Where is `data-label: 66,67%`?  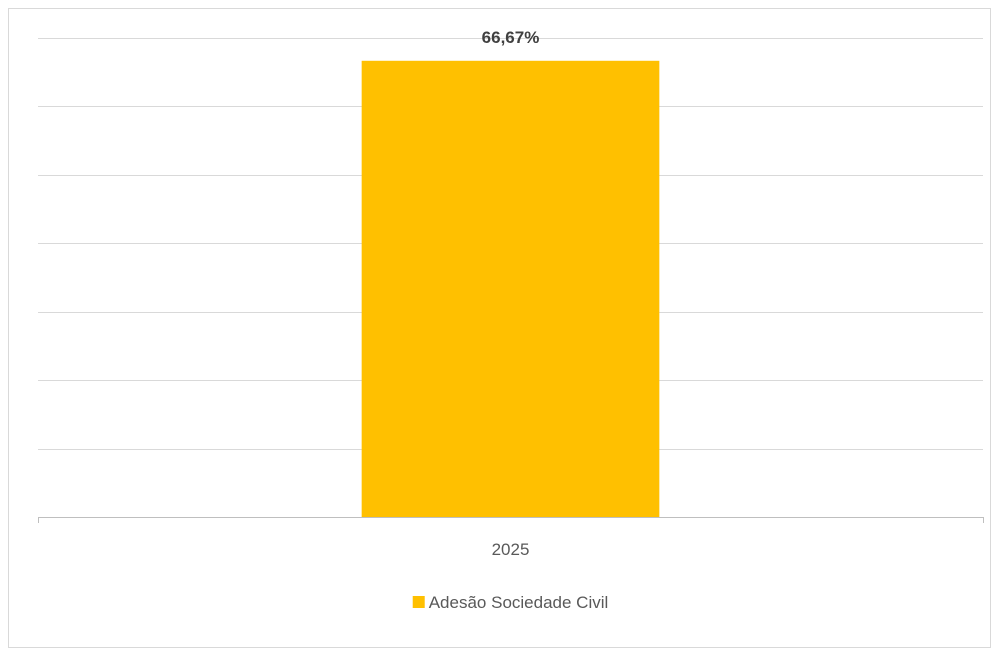
data-label: 66,67% is located at coordinates (511, 37).